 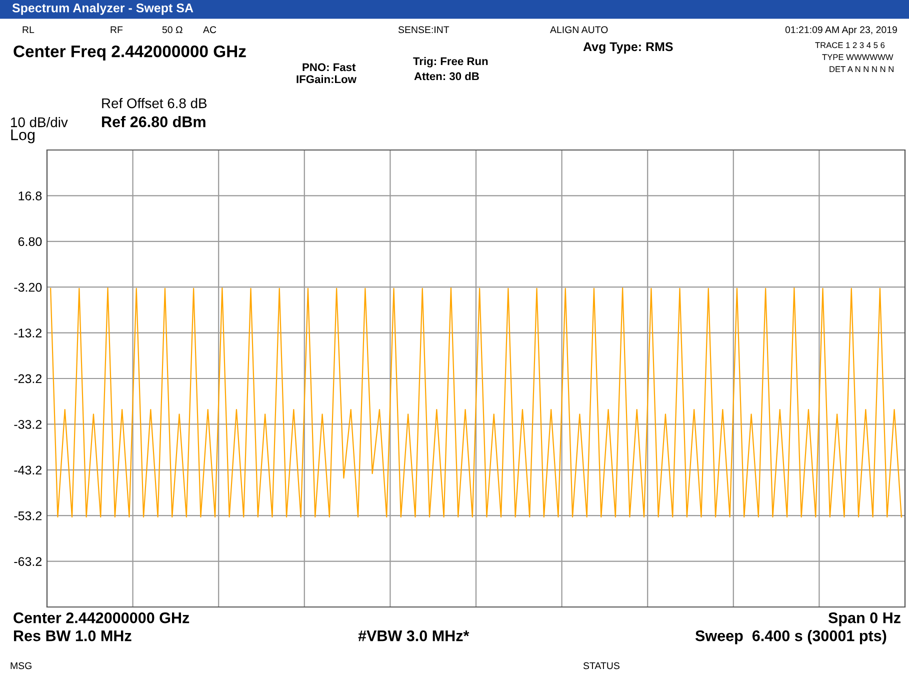 I want to click on text: Ref Offset 6.8 dB, so click(x=154, y=103).